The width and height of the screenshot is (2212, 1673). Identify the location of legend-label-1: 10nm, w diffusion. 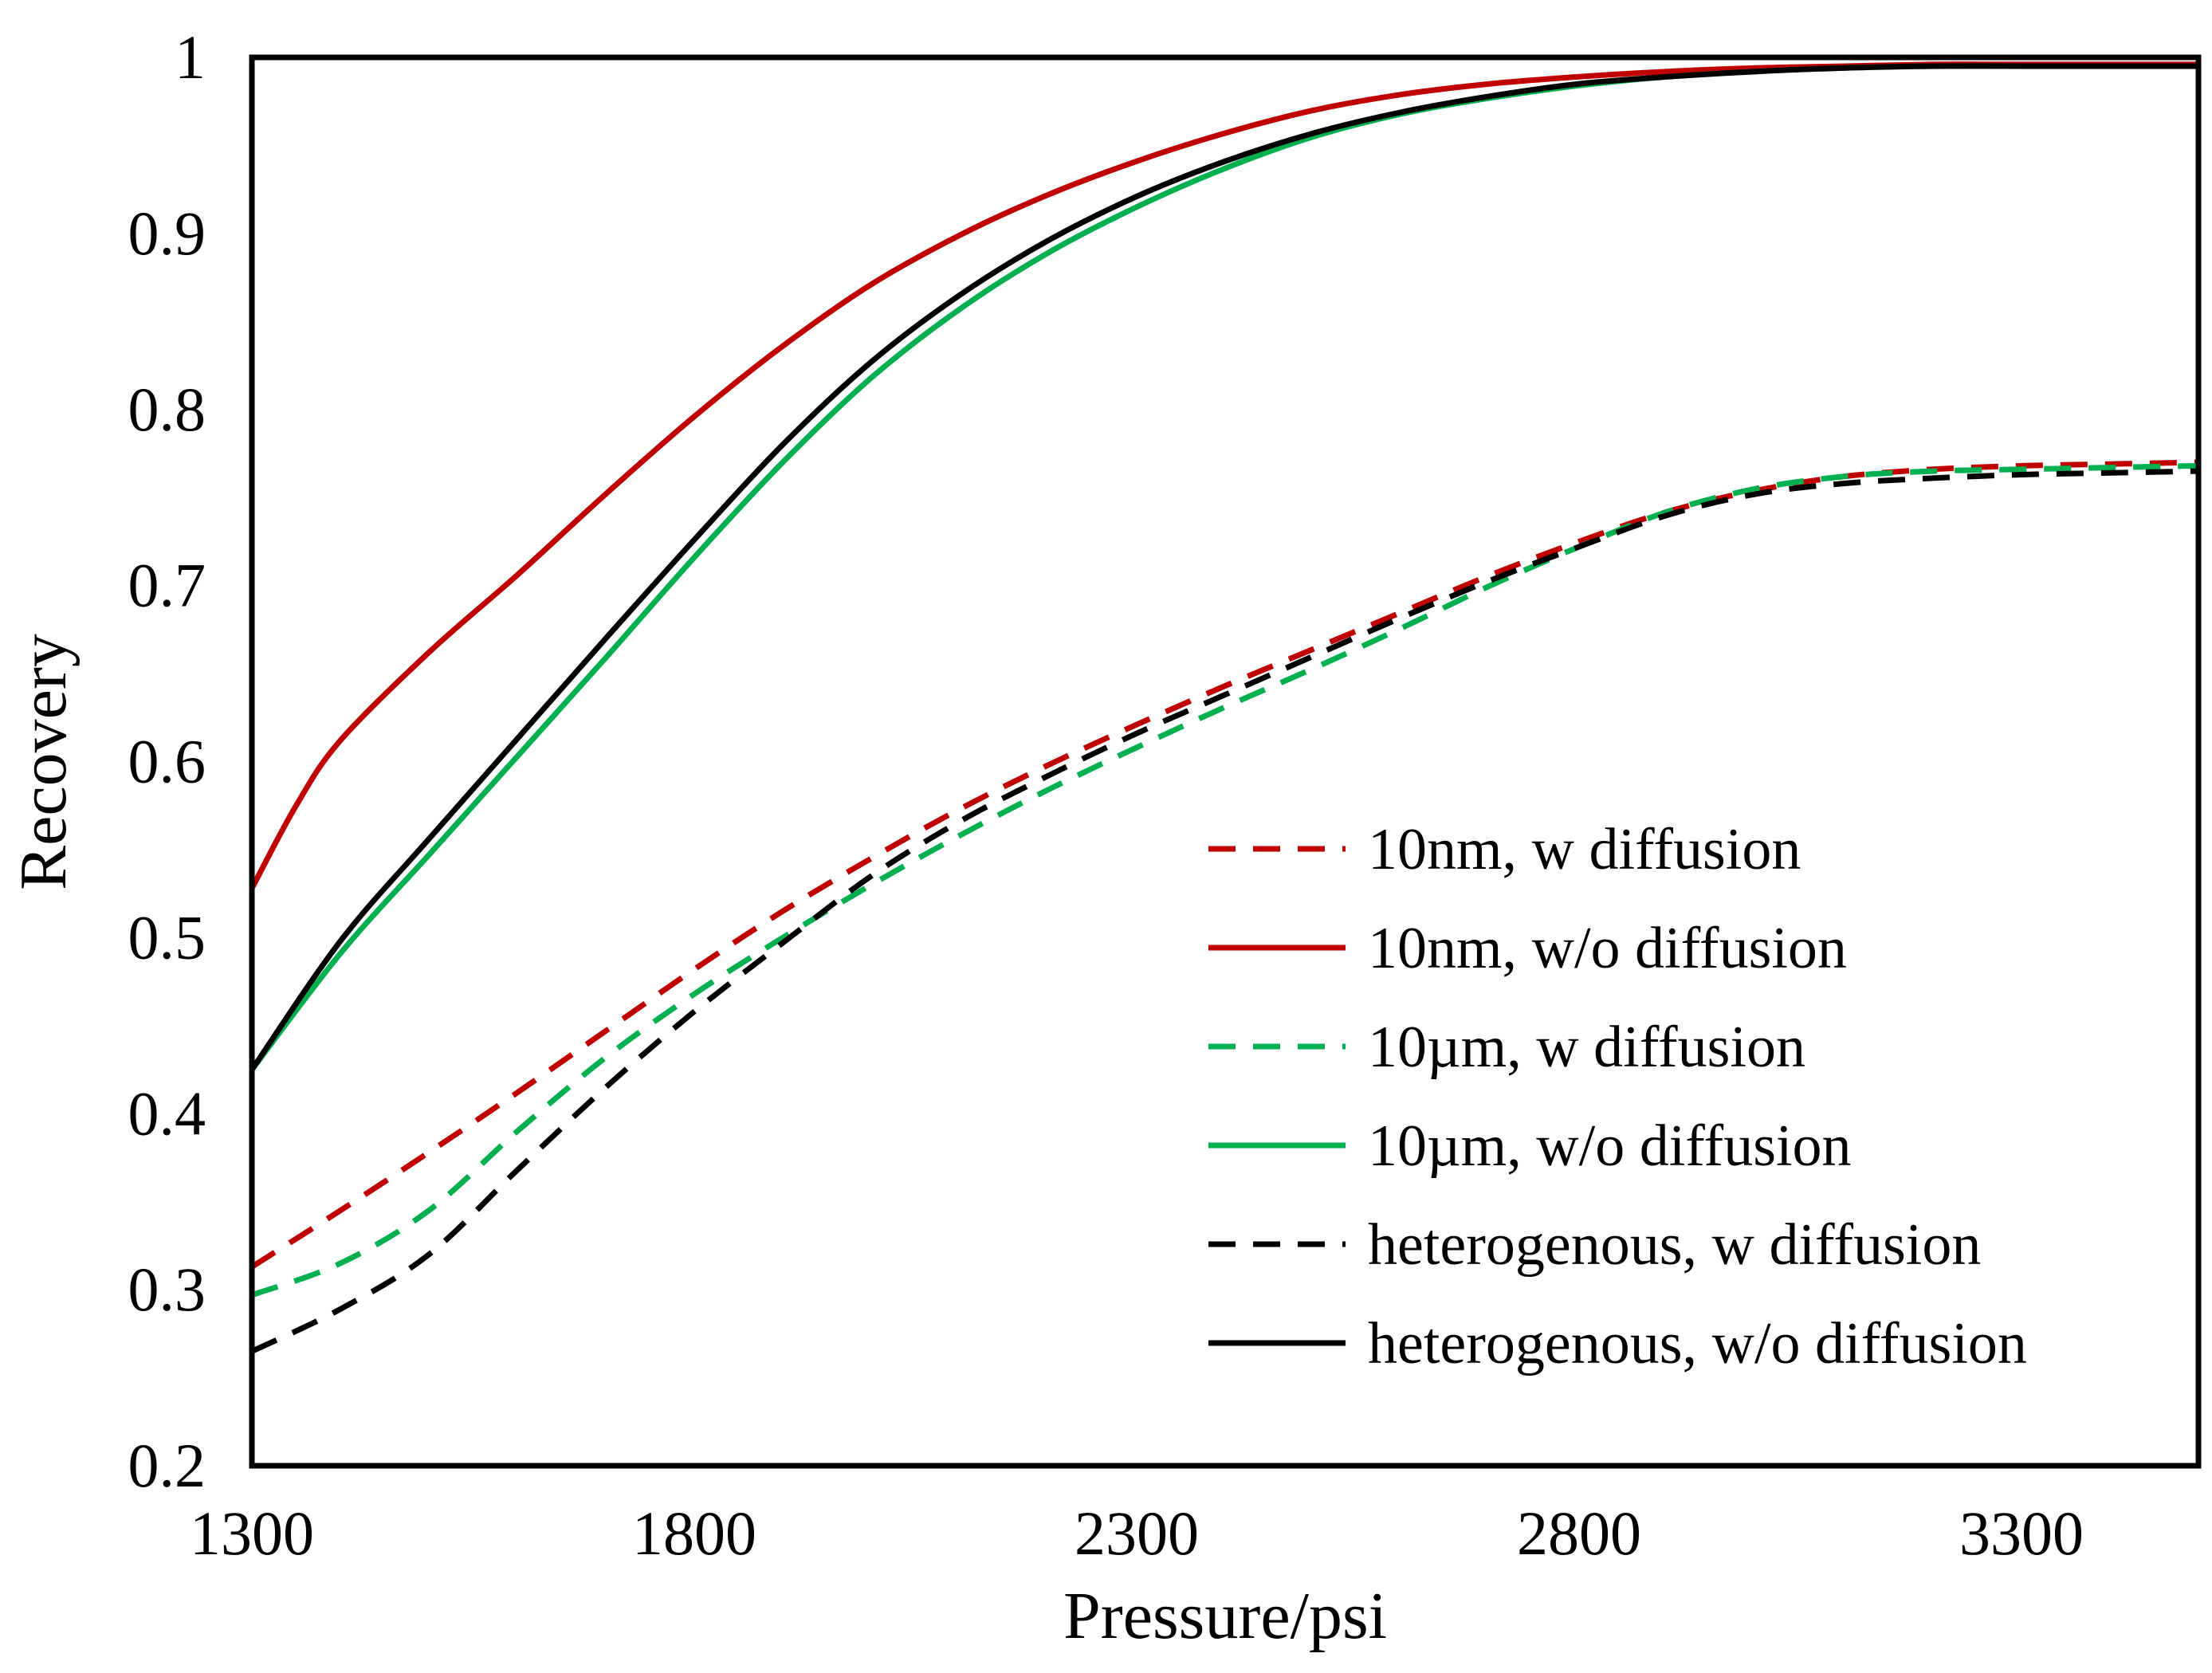
(1584, 849).